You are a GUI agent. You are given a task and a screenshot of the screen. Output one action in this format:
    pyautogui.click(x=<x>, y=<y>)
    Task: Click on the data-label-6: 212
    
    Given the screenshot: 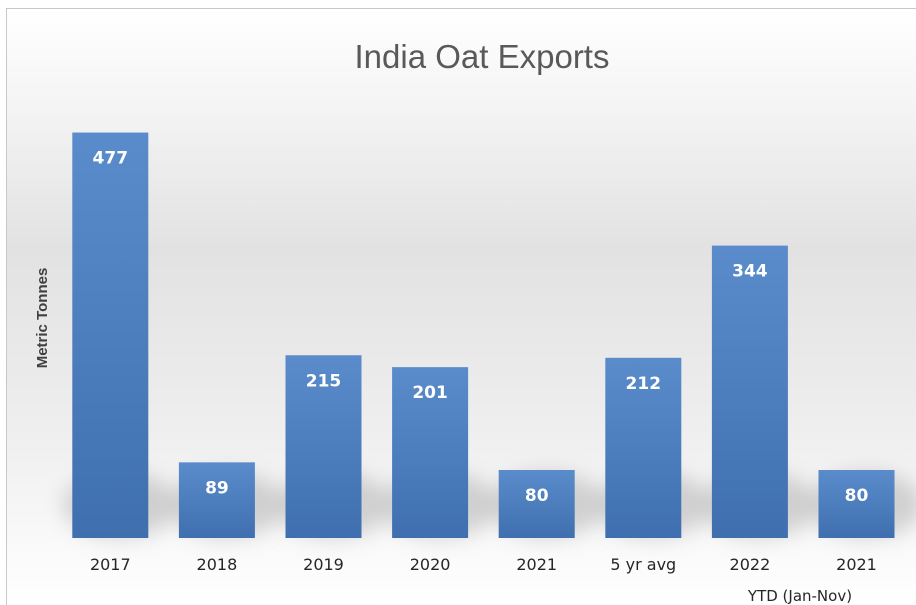 What is the action you would take?
    pyautogui.click(x=644, y=384)
    